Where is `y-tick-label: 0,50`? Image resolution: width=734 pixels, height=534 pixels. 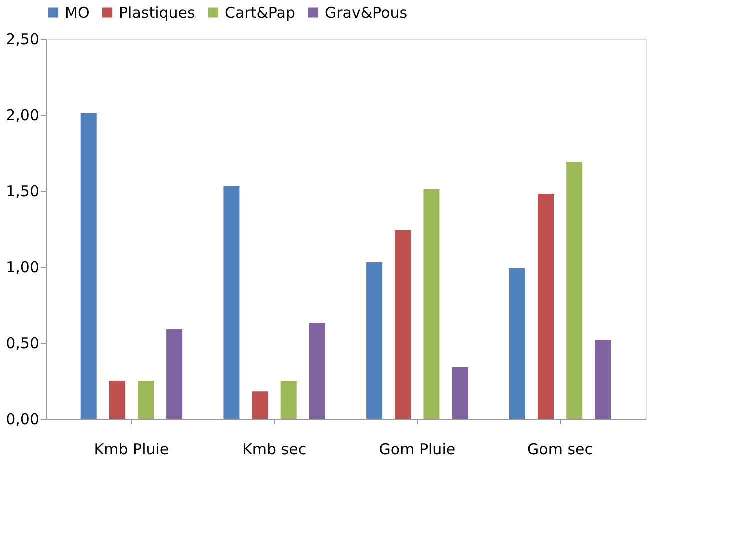
y-tick-label: 0,50 is located at coordinates (23, 343).